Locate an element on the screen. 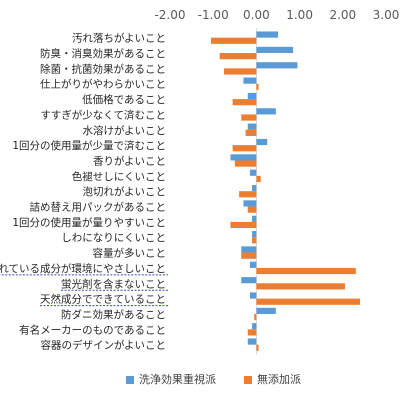  x-tick-label: 2.00 is located at coordinates (342, 15).